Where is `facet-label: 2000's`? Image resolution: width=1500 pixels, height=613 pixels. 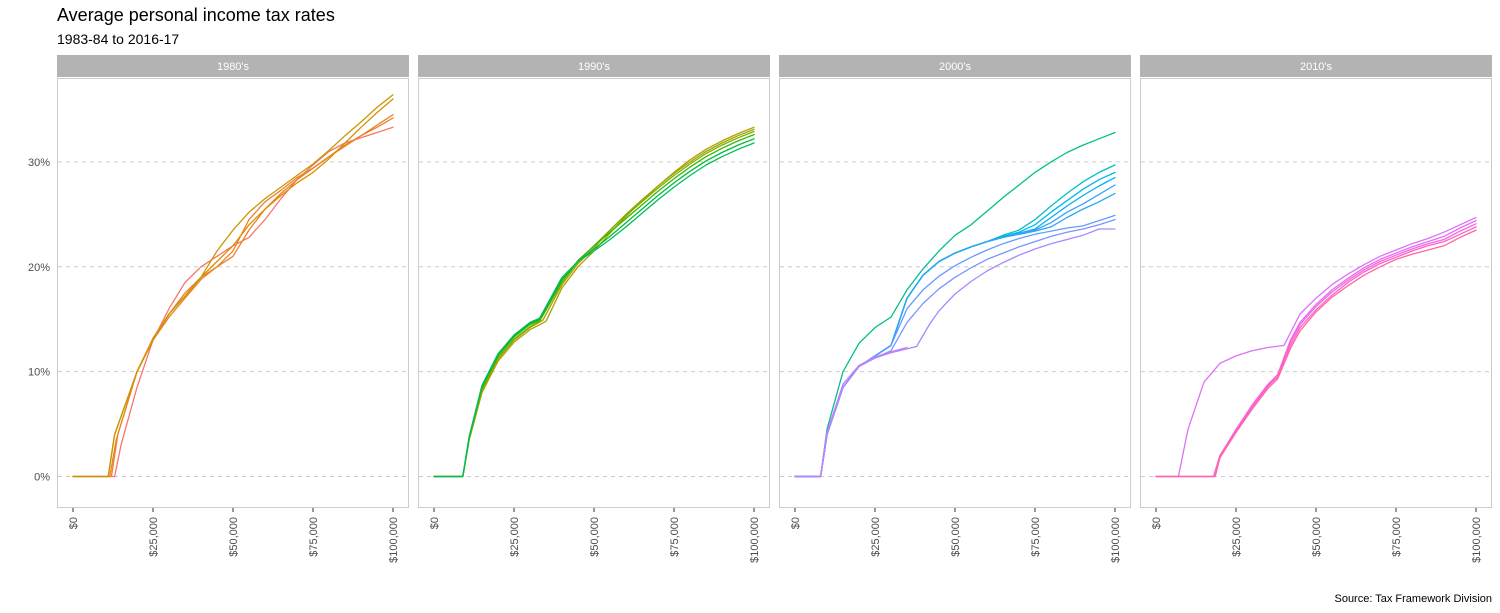 facet-label: 2000's is located at coordinates (955, 67).